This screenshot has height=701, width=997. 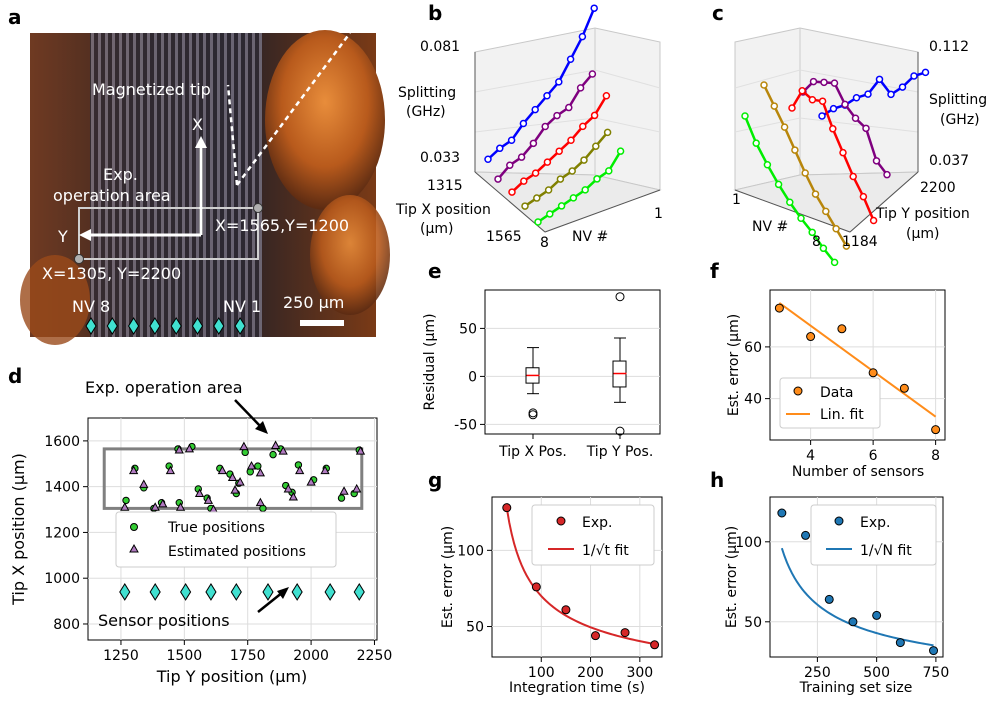 I want to click on g-legend-exp-marker, so click(x=561, y=521).